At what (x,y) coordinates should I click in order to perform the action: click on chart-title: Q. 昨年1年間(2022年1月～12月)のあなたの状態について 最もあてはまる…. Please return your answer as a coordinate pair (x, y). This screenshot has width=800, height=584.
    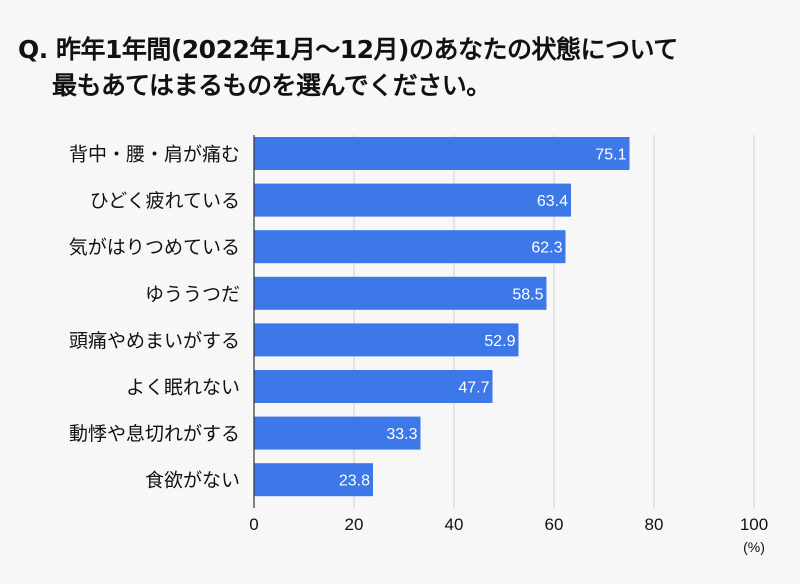
    Looking at the image, I should click on (348, 68).